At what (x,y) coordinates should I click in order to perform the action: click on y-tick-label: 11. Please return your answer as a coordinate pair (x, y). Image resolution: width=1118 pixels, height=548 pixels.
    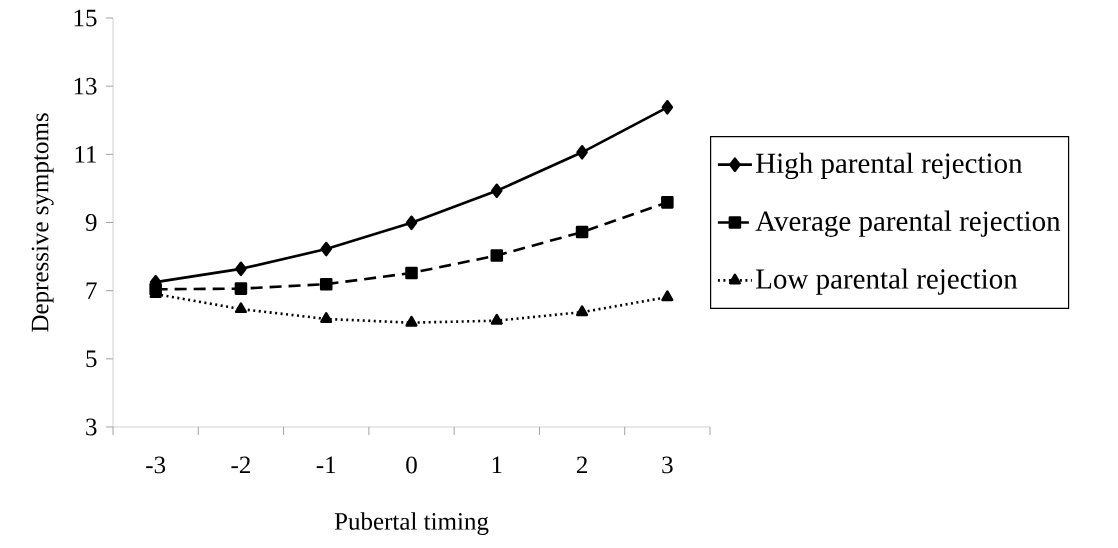
    Looking at the image, I should click on (85, 154).